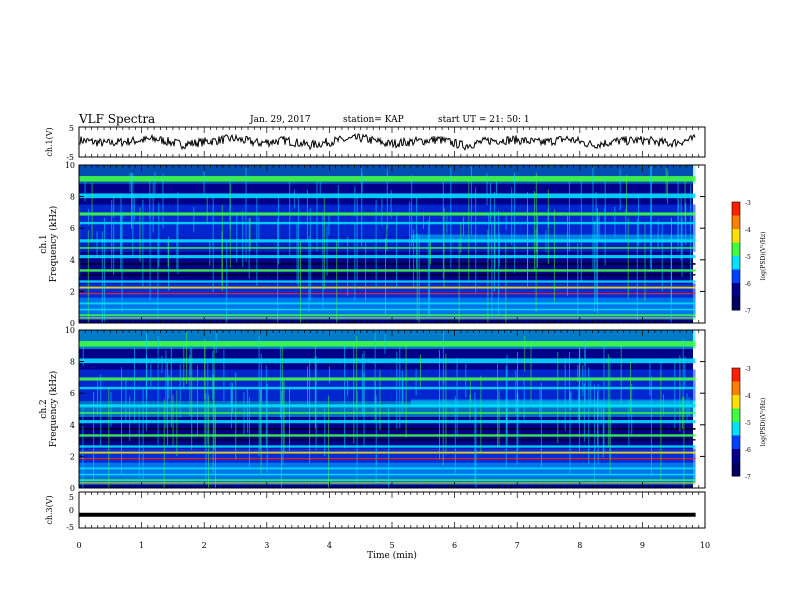 The width and height of the screenshot is (792, 612). I want to click on time-axis-label: Time (min), so click(392, 555).